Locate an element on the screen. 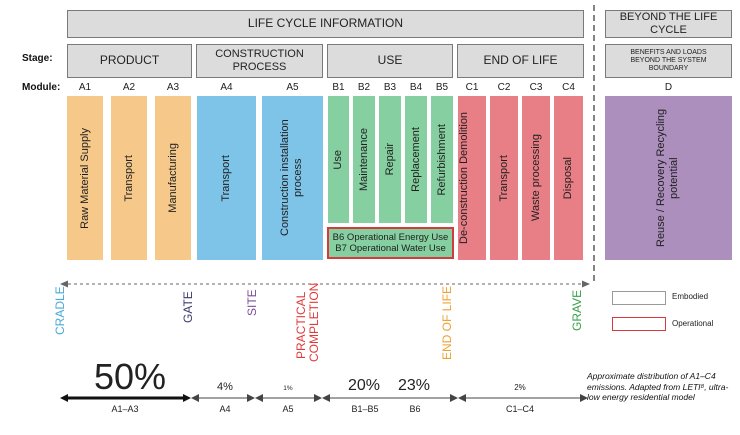 The image size is (740, 435). module-a1-label: Raw Material Supply is located at coordinates (84, 178).